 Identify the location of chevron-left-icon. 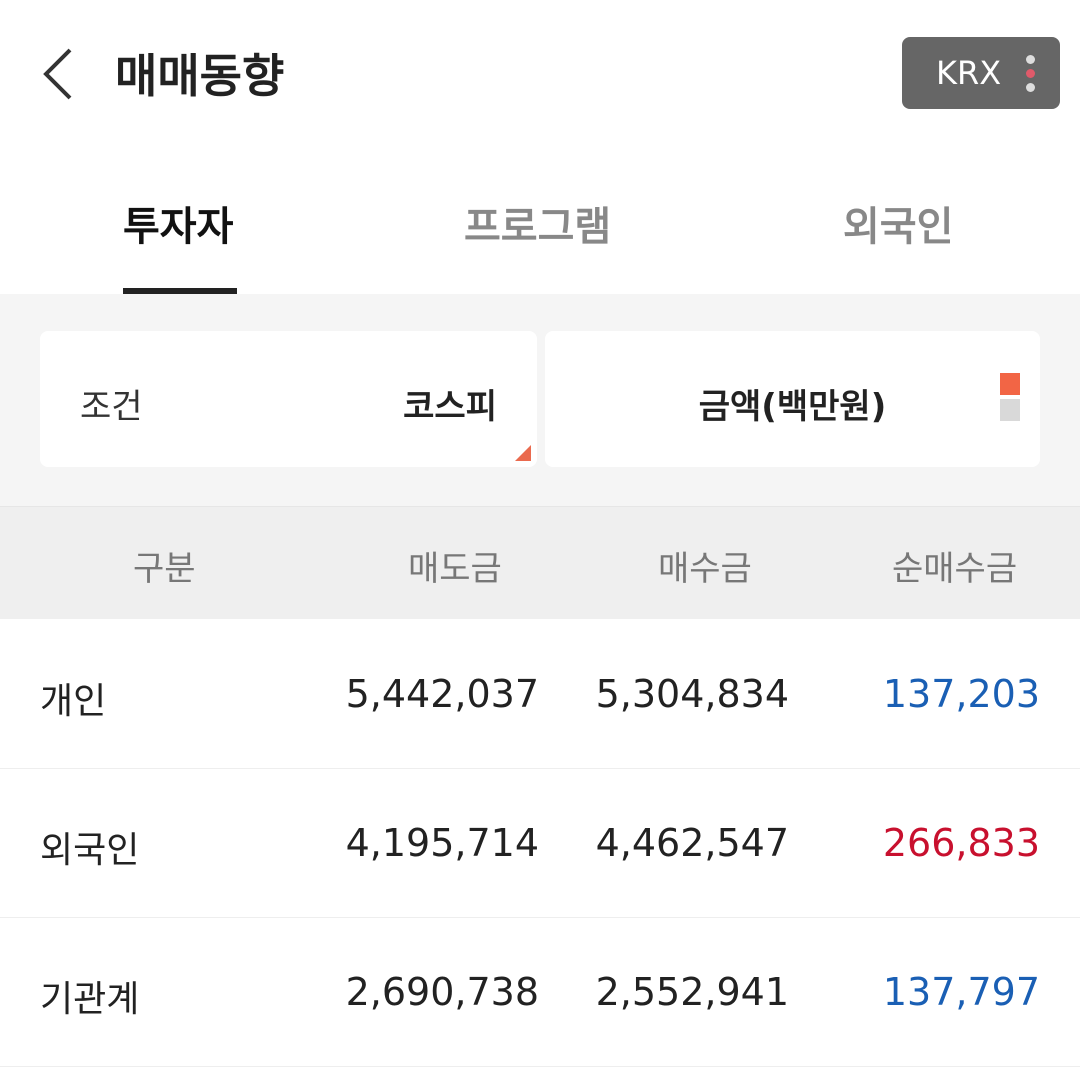
(57, 74).